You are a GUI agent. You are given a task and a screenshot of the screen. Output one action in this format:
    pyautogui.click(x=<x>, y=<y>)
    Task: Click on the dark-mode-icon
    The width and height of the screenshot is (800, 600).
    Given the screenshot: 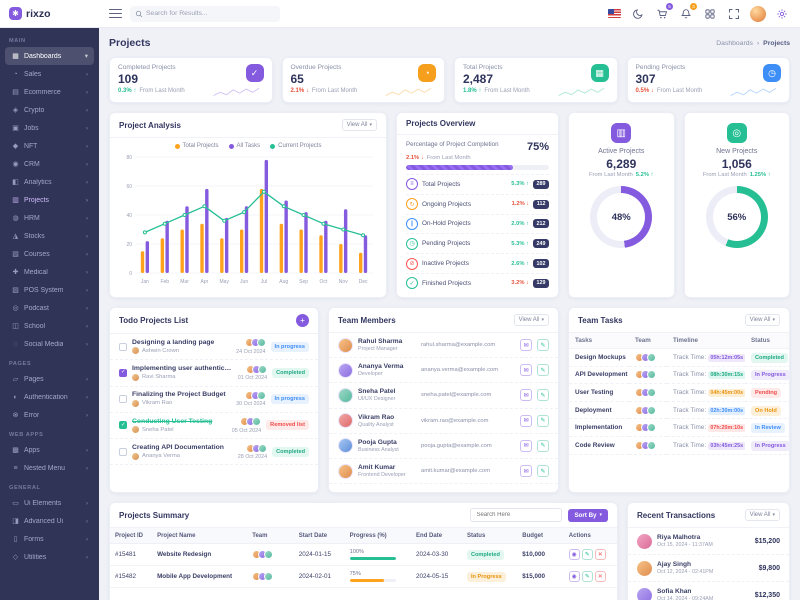 What is the action you would take?
    pyautogui.click(x=638, y=14)
    